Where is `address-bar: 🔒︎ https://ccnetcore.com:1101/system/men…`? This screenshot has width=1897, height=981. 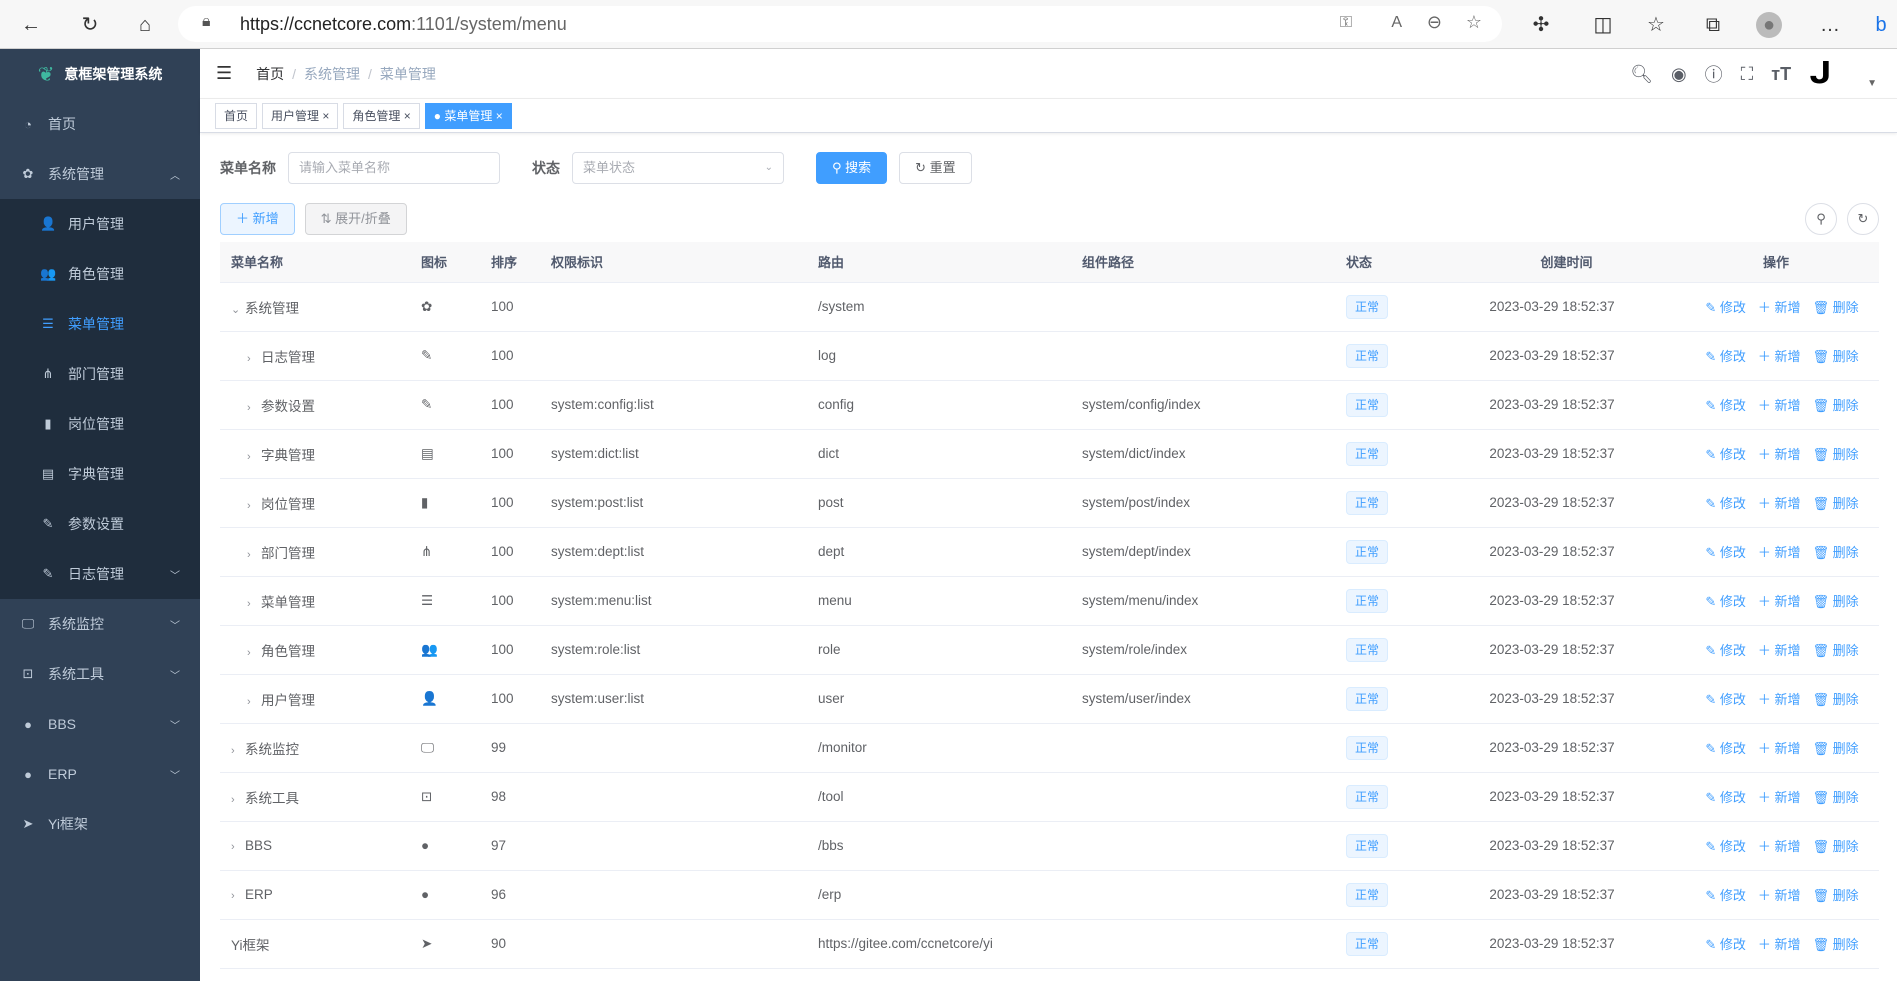 address-bar: 🔒︎ https://ccnetcore.com:1101/system/men… is located at coordinates (840, 24).